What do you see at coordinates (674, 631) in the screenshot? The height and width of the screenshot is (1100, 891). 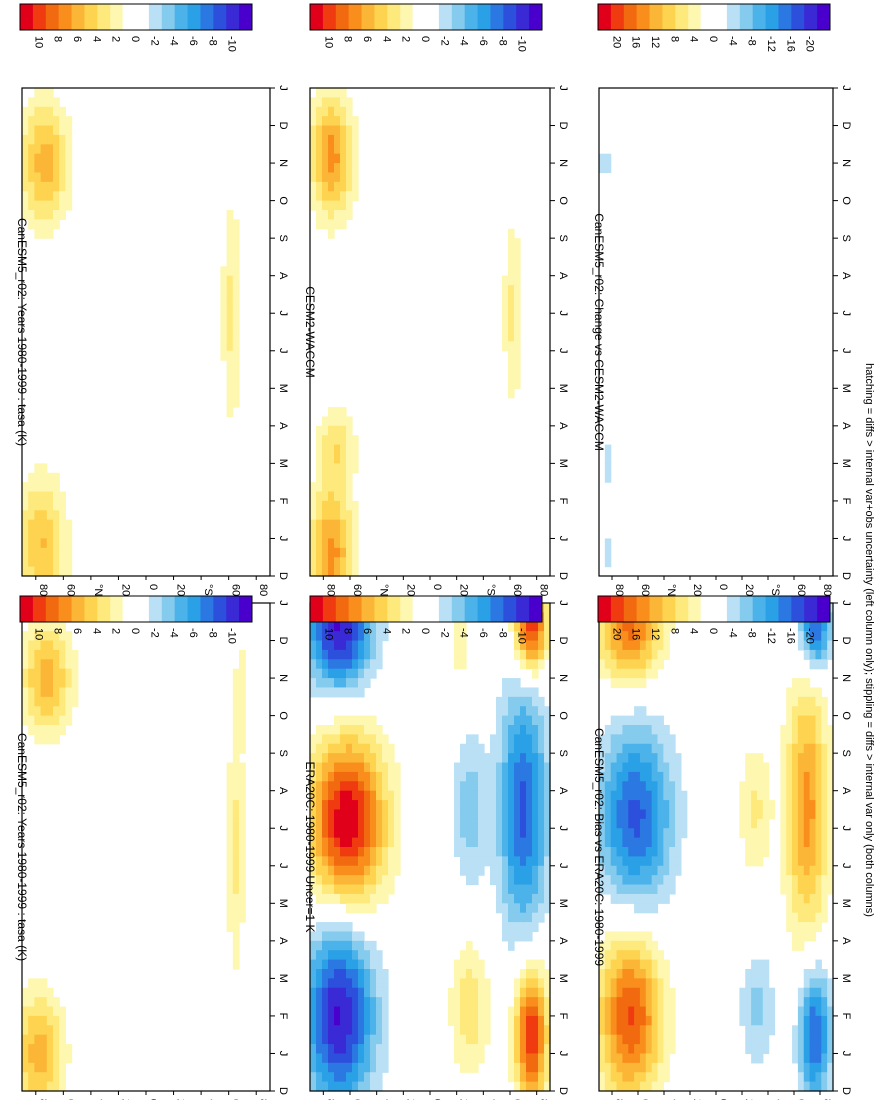 I see `colorbar-label: 8` at bounding box center [674, 631].